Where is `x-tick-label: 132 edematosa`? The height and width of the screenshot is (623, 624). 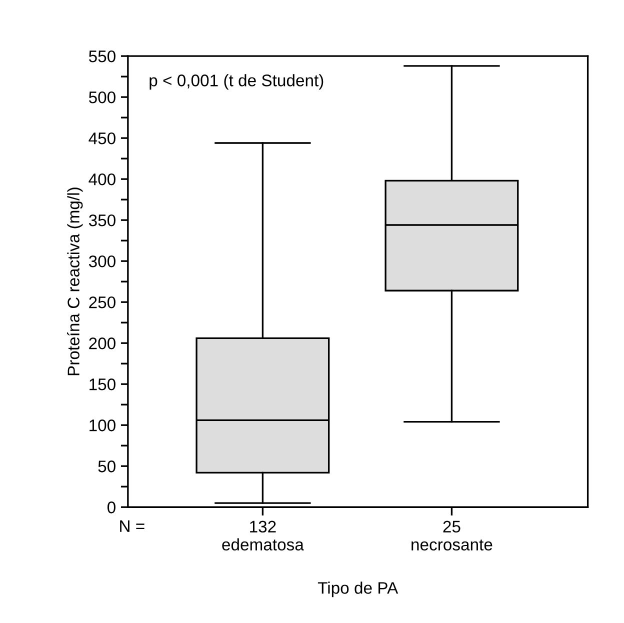
x-tick-label: 132 edematosa is located at coordinates (263, 535).